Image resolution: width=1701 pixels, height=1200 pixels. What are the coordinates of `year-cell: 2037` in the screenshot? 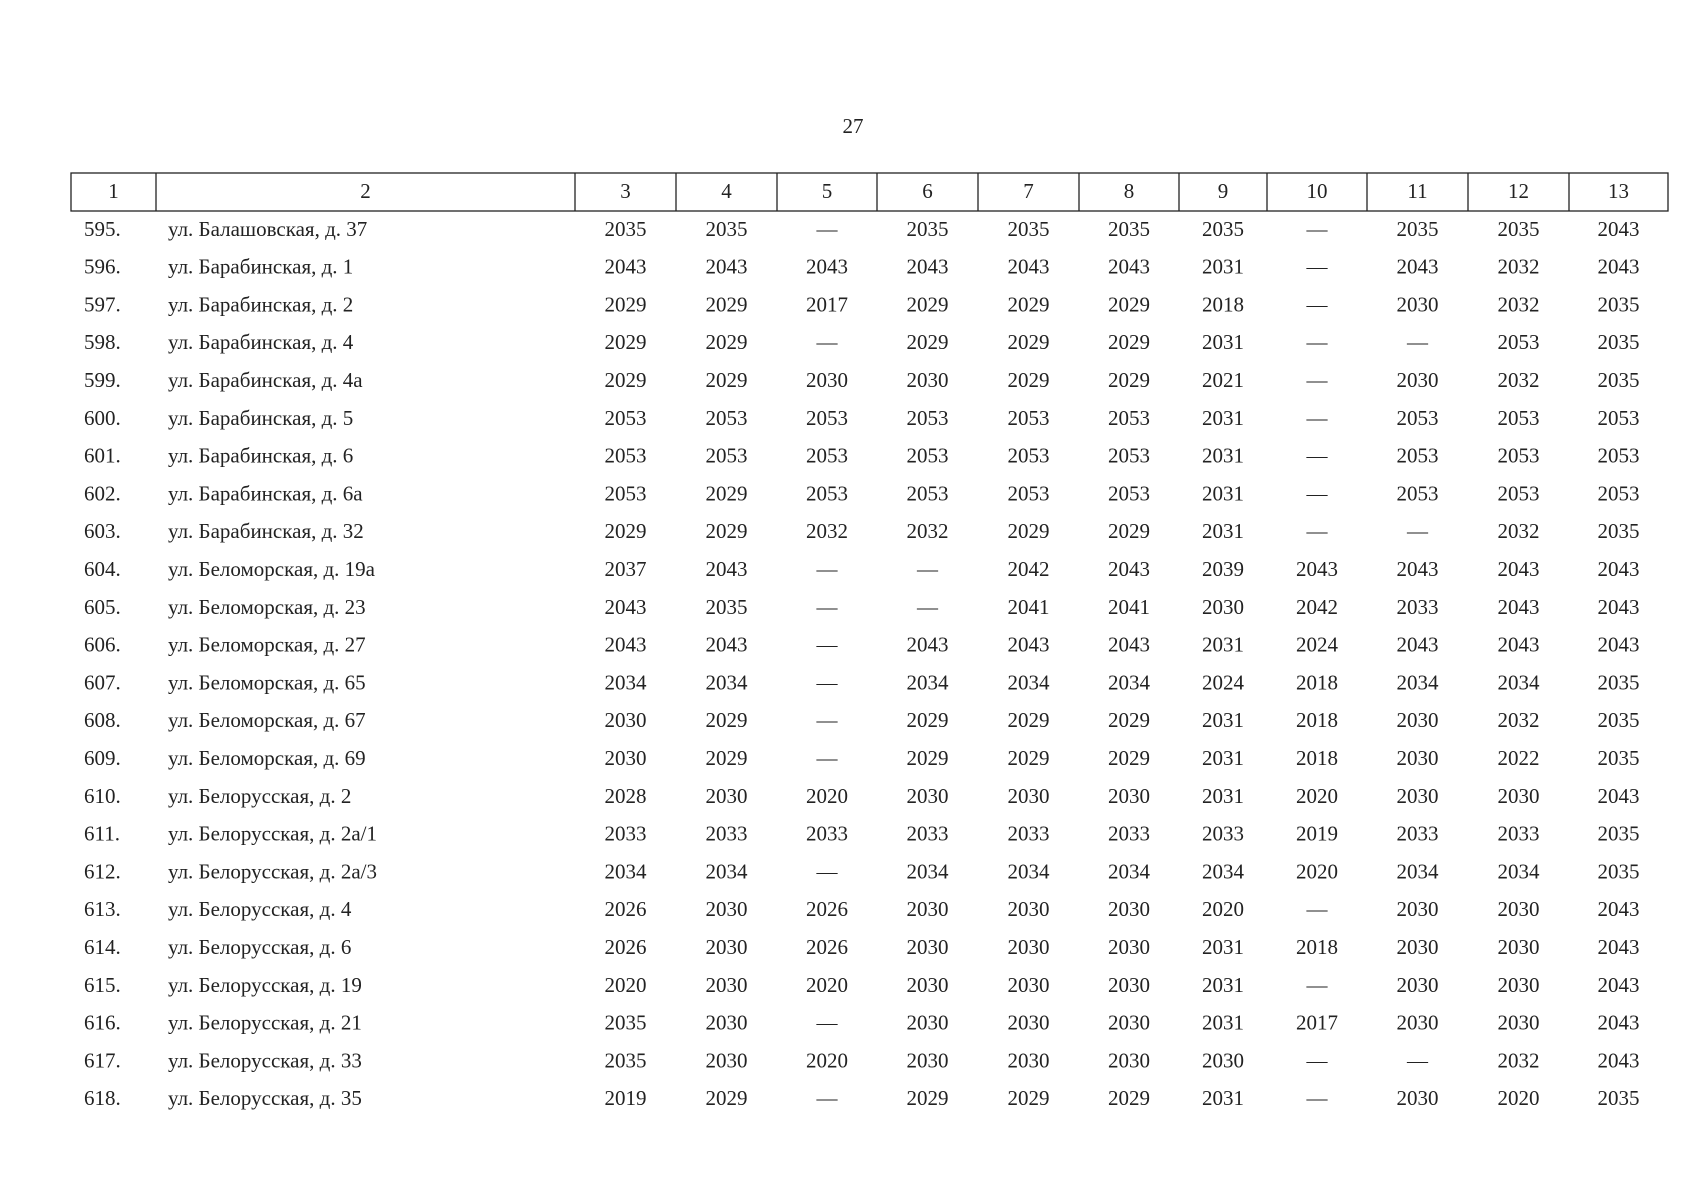 It's located at (626, 569).